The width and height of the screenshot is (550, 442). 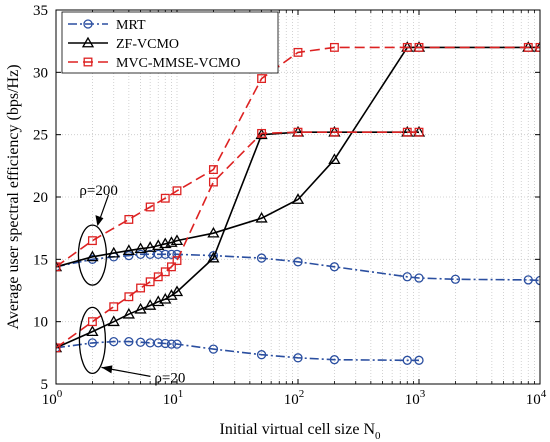 I want to click on legend-label: ZF-VCMO, so click(x=147, y=44).